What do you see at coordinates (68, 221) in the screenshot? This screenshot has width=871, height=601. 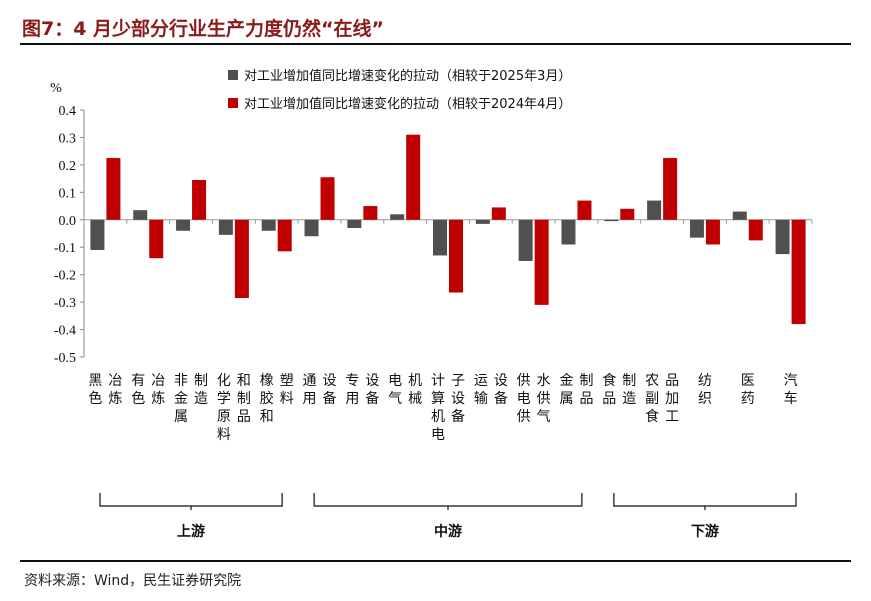 I see `y-tick-label: 0.0` at bounding box center [68, 221].